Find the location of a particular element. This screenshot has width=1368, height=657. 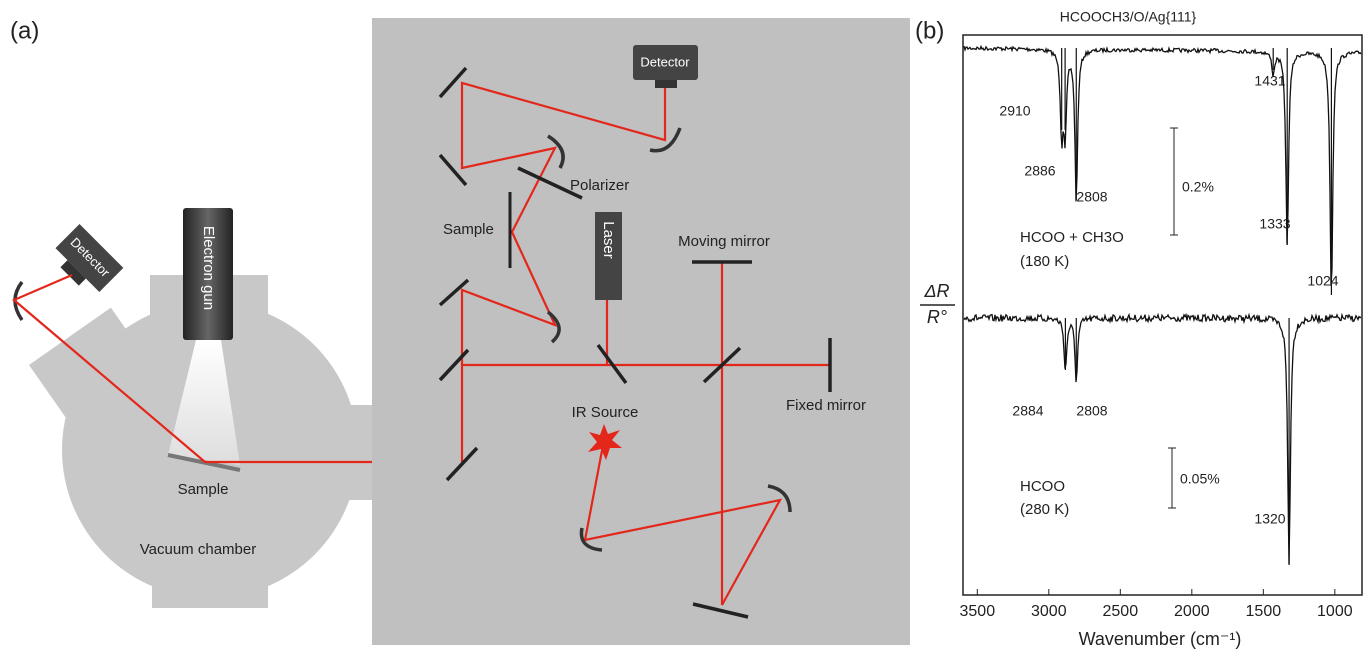

peak-label: 1320 is located at coordinates (1269, 519).